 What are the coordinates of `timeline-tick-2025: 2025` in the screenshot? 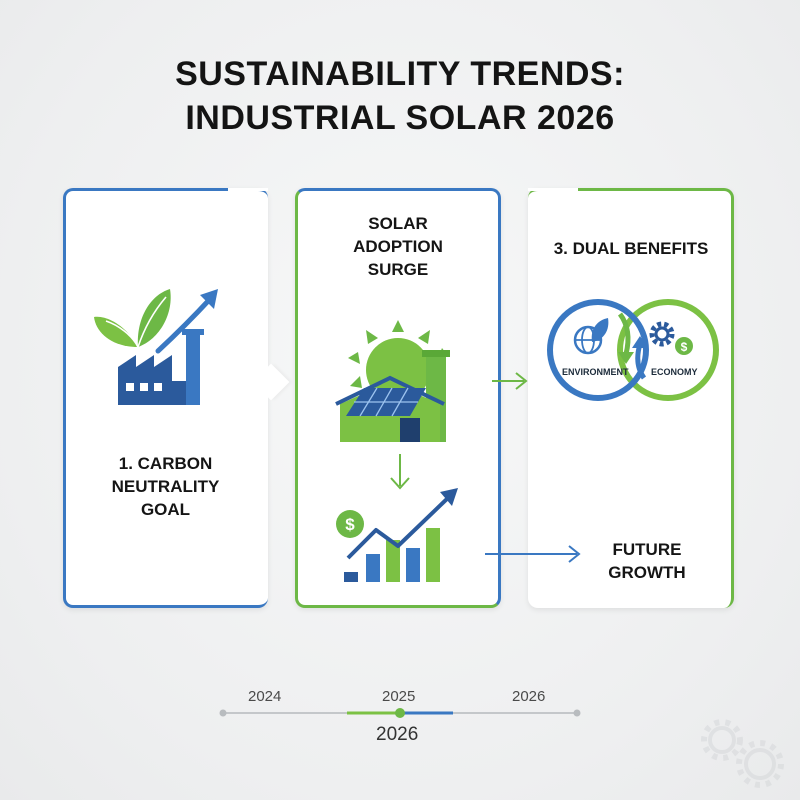 It's located at (399, 696).